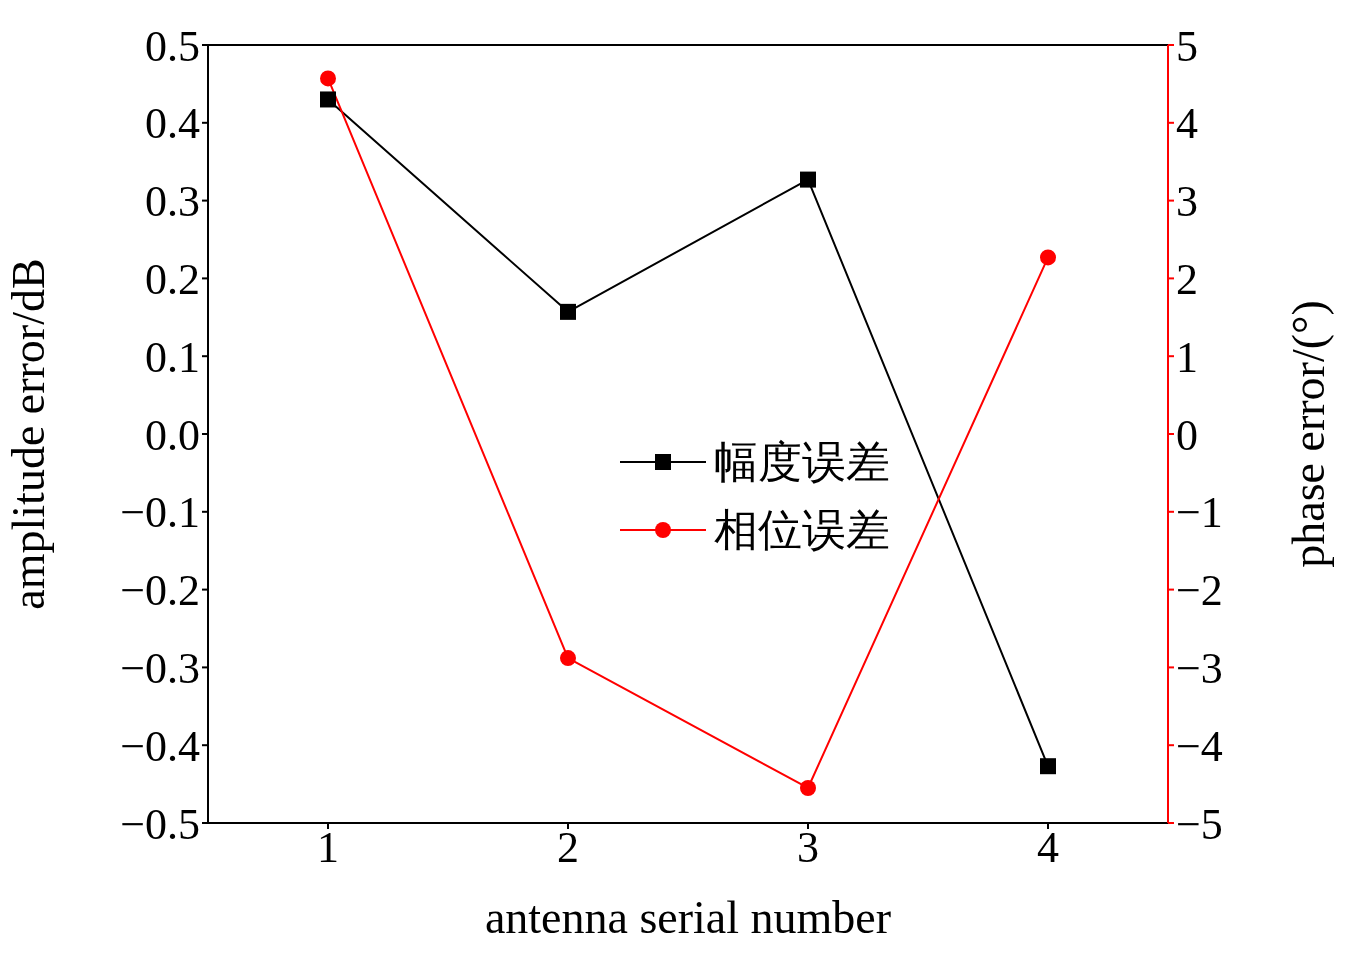 Image resolution: width=1358 pixels, height=963 pixels. I want to click on y-tick-label: 0.5, so click(172, 46).